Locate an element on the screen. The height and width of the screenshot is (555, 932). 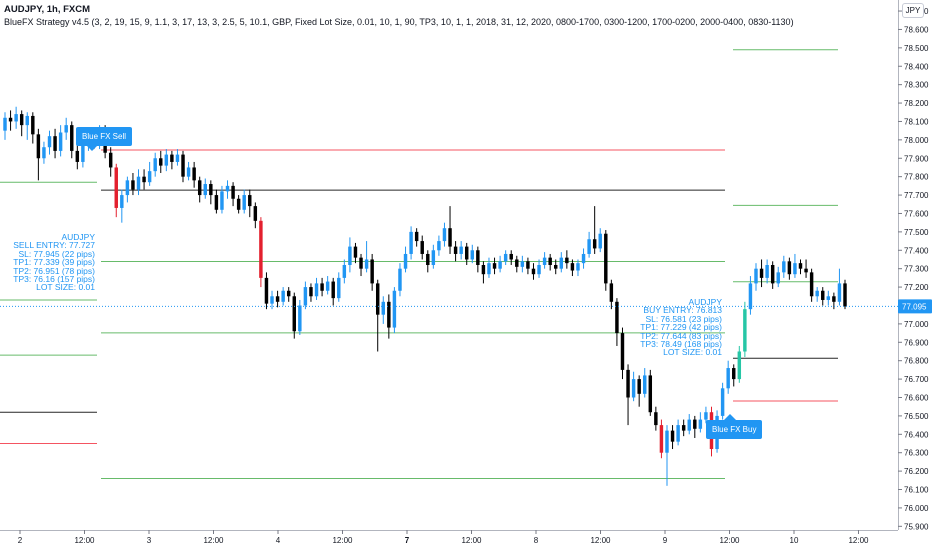
last-price-label: 77.095 is located at coordinates (914, 306).